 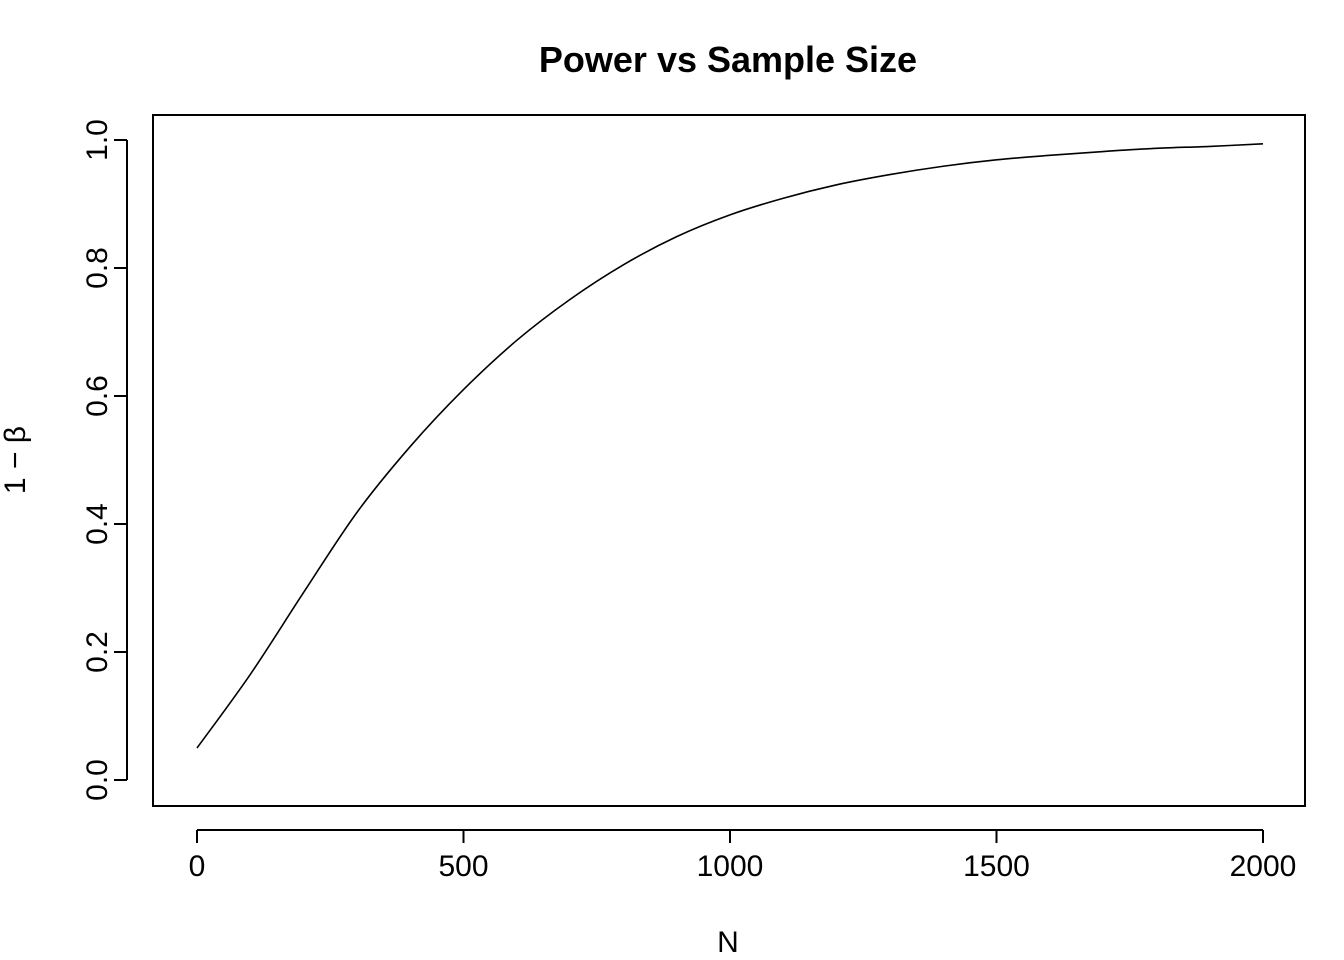 I want to click on y-axis: 0.0 0.2 0.4 0.6 0.8 1.0, so click(x=104, y=460).